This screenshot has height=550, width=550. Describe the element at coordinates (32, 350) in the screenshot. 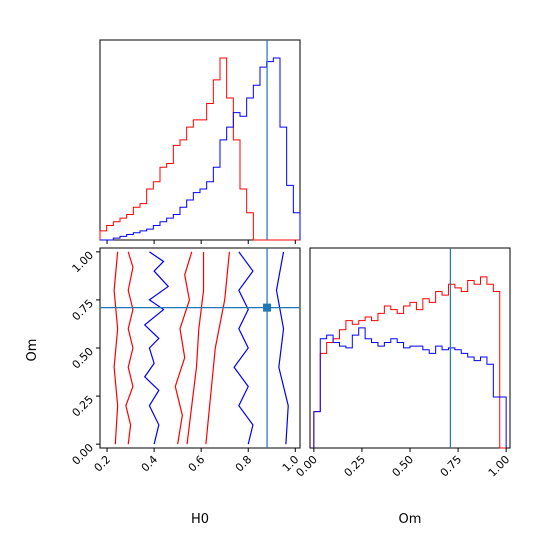

I see `y-axis-label-om: Om` at that location.